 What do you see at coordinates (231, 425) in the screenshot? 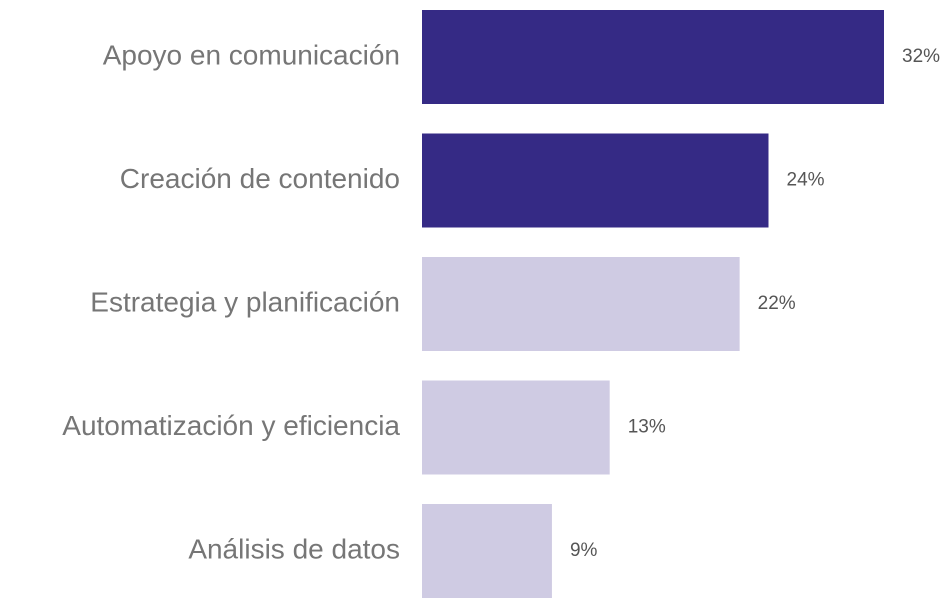
I see `category-label: Automatización y eficiencia` at bounding box center [231, 425].